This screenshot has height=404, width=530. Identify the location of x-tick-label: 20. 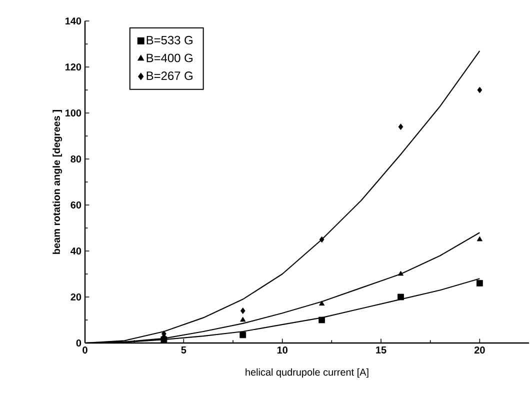
(479, 350).